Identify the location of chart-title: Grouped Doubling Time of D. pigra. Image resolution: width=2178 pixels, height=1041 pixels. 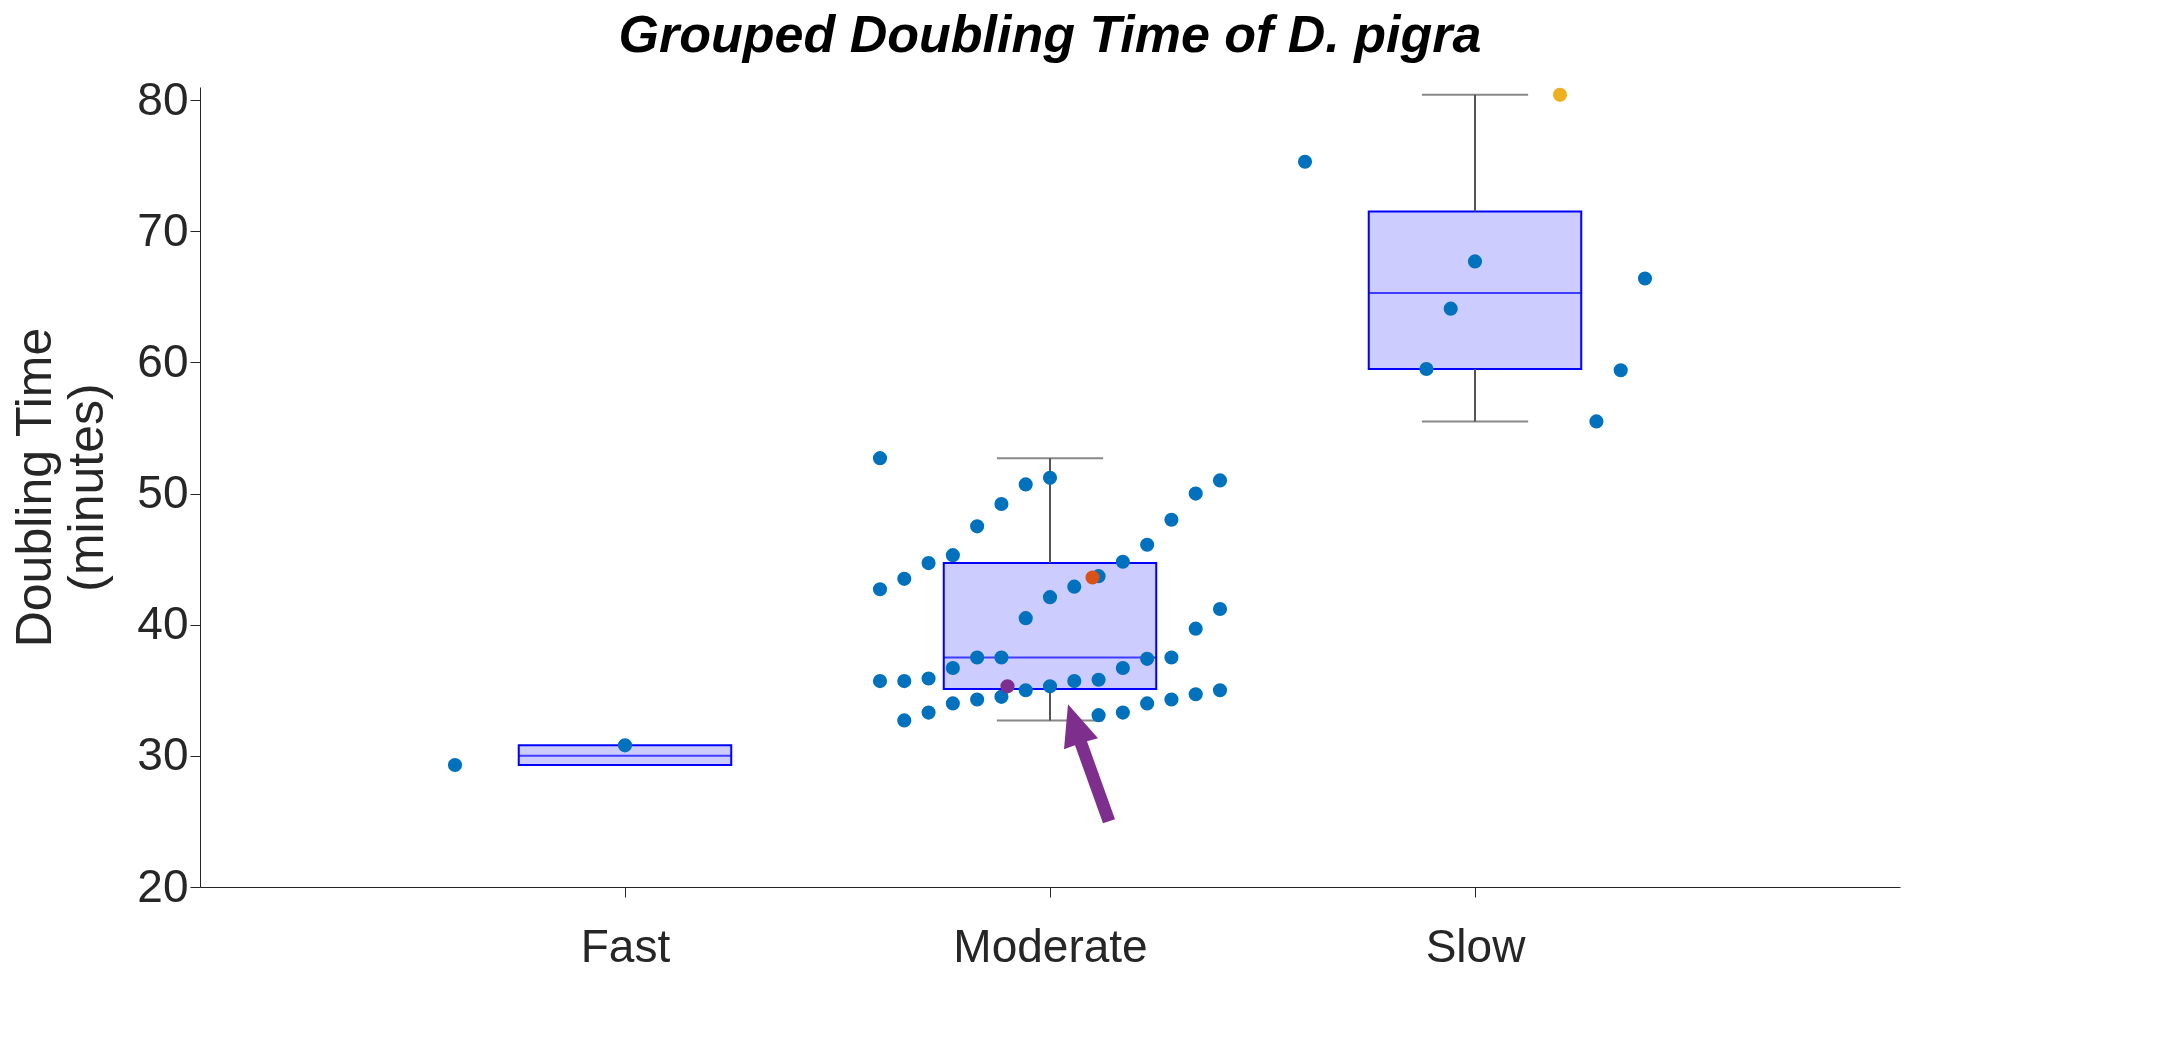
(1050, 34).